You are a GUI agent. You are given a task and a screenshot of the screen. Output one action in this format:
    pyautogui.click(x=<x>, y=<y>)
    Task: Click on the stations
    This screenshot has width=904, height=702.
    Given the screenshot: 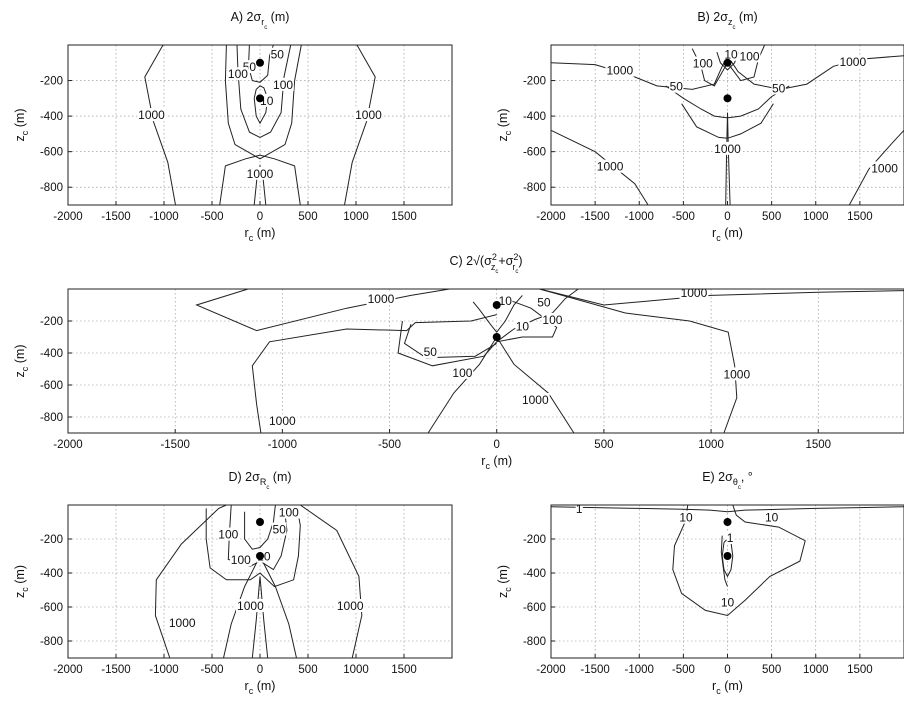 What is the action you would take?
    pyautogui.click(x=260, y=539)
    